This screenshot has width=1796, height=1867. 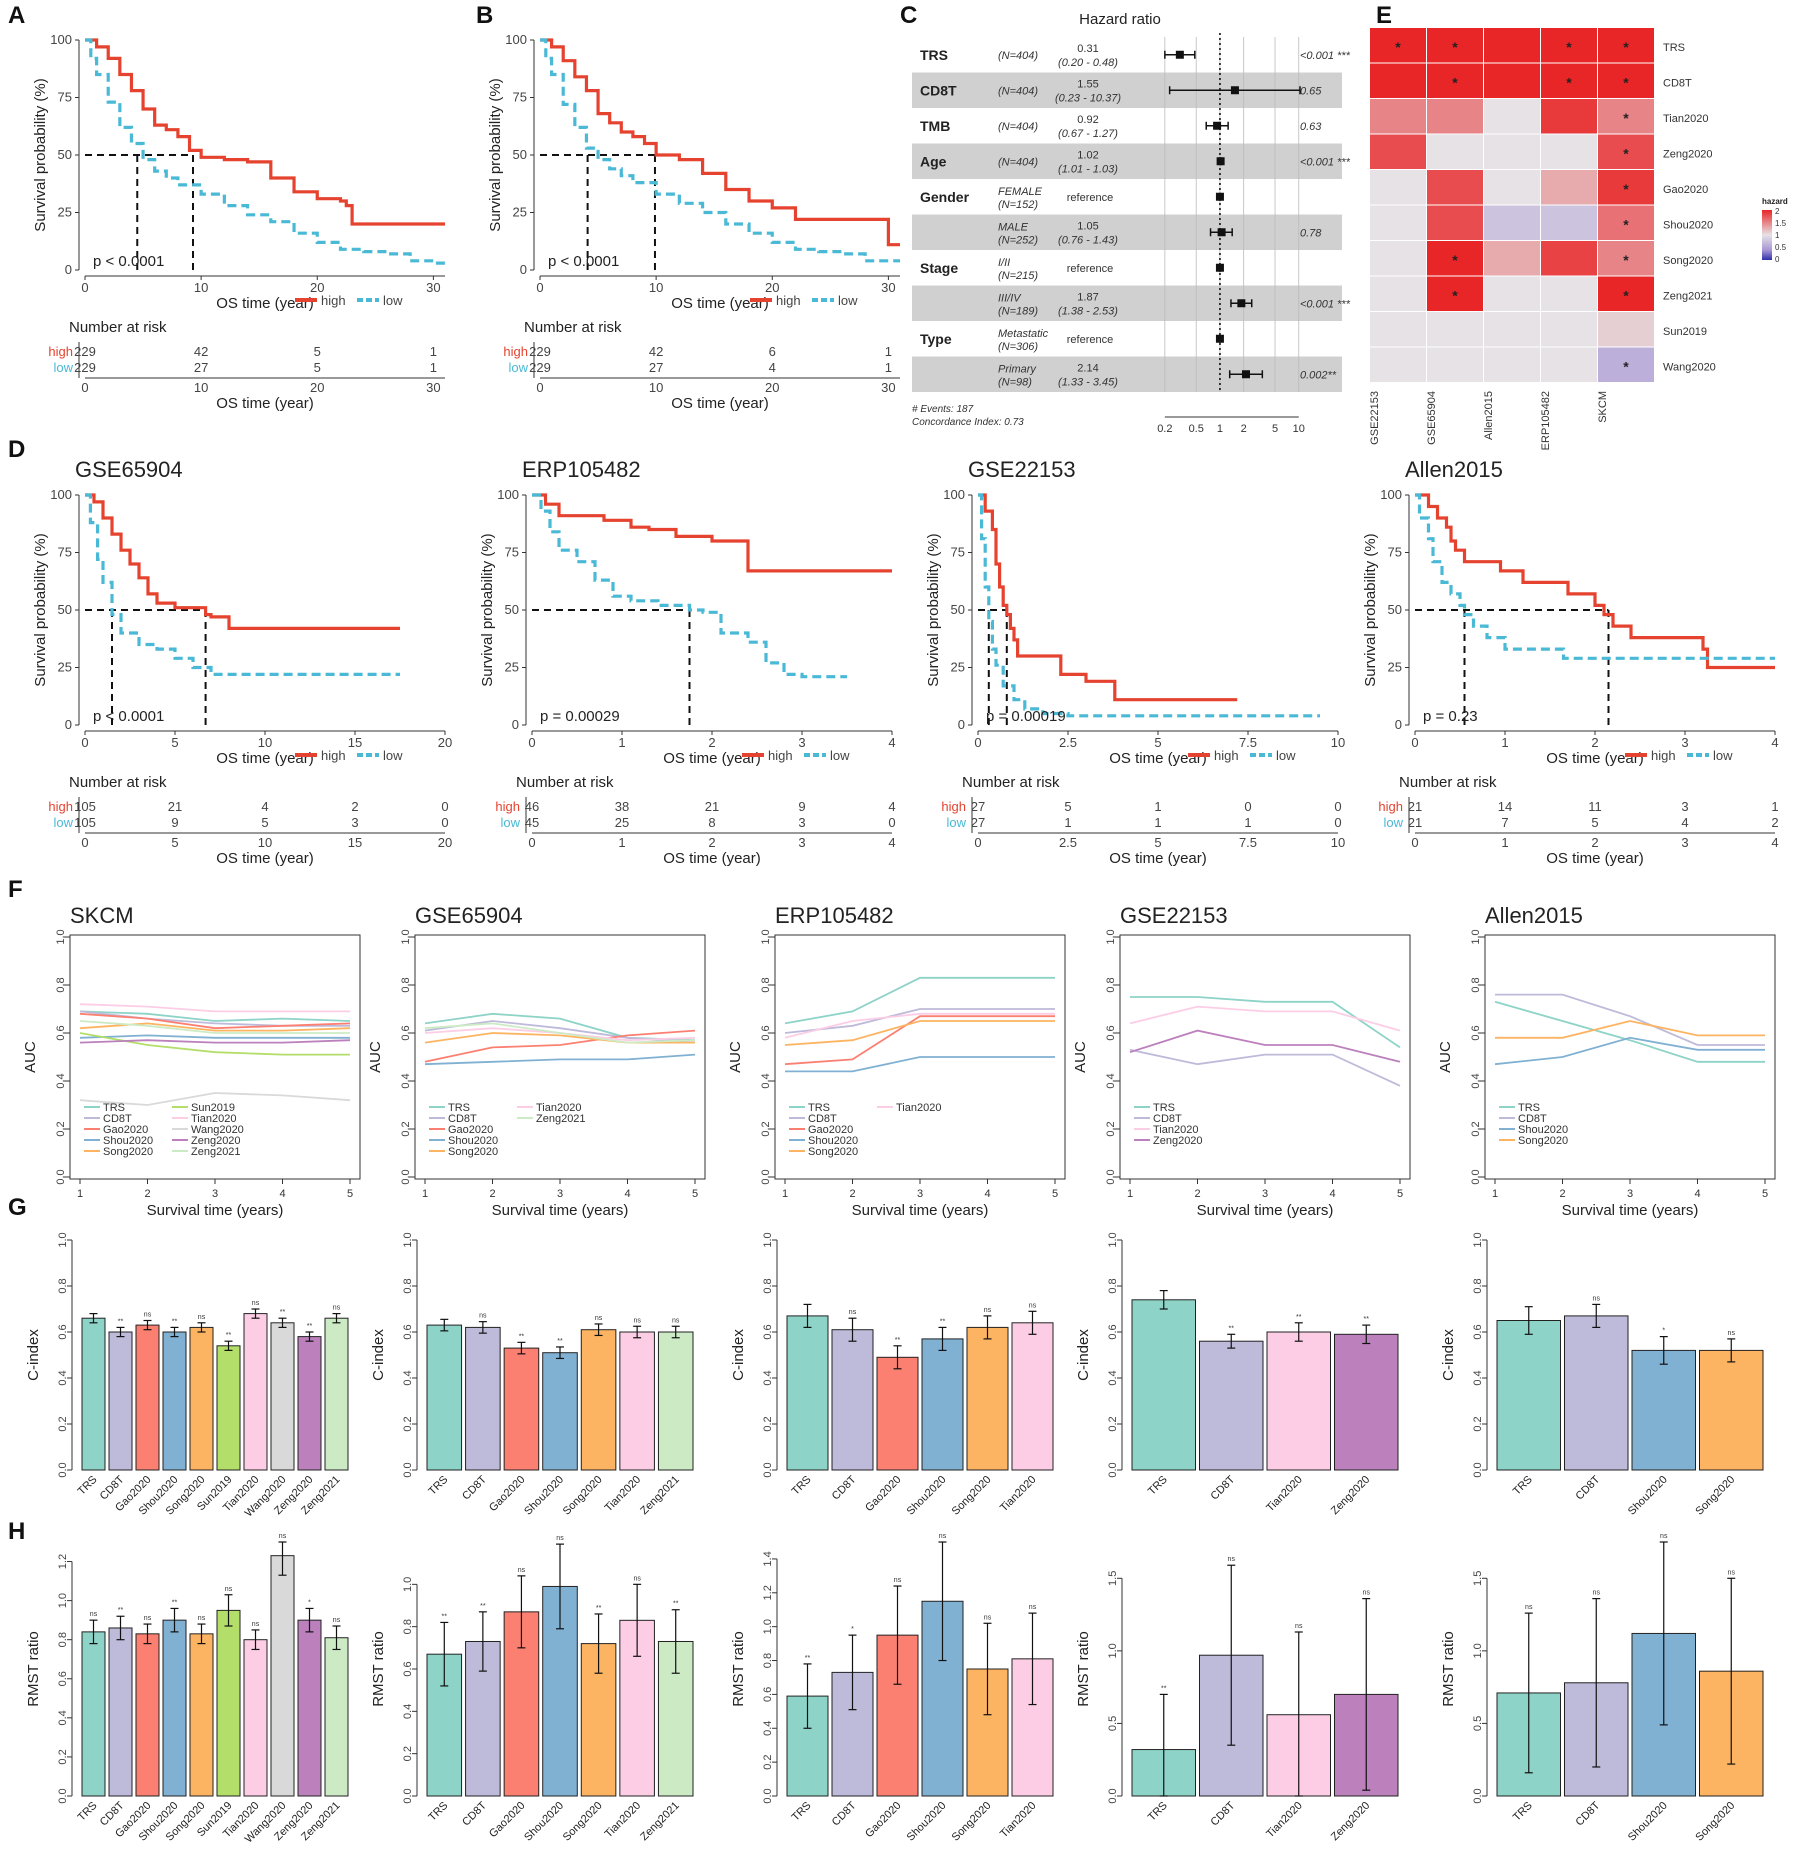 What do you see at coordinates (1781, 223) in the screenshot?
I see `heatmap-legend-tick: 1.5` at bounding box center [1781, 223].